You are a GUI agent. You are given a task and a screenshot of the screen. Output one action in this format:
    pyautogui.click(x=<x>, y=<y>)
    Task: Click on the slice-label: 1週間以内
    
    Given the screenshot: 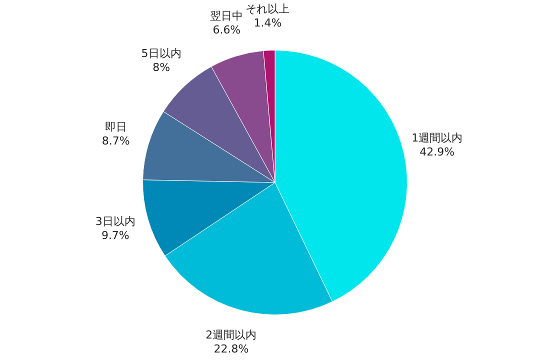 What is the action you would take?
    pyautogui.click(x=437, y=137)
    